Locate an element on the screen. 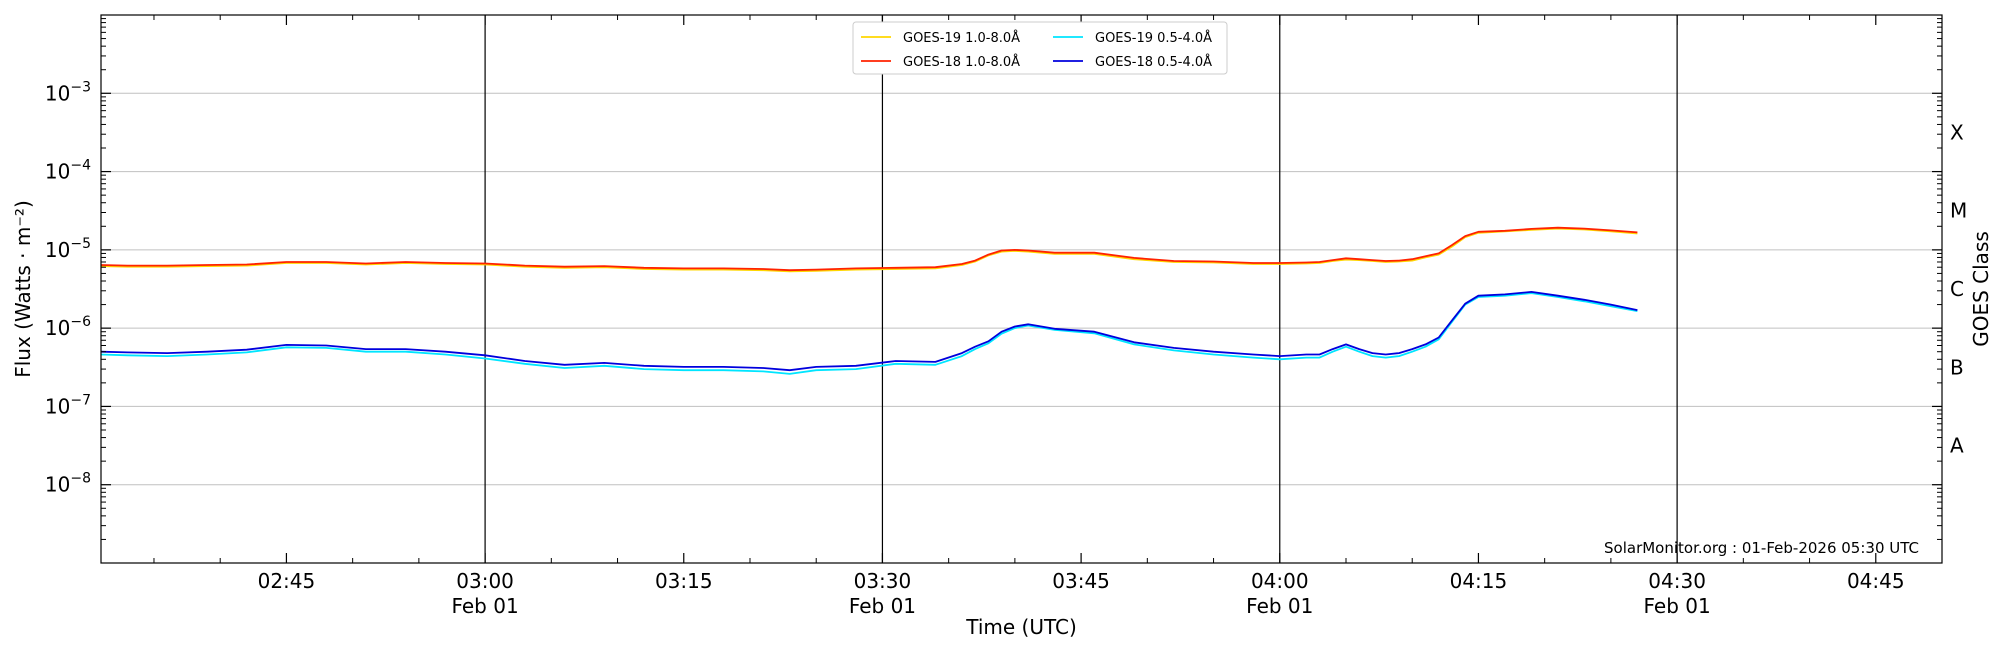 This screenshot has width=2000, height=650. y-tick-label: 10⁻⁶ is located at coordinates (68, 327).